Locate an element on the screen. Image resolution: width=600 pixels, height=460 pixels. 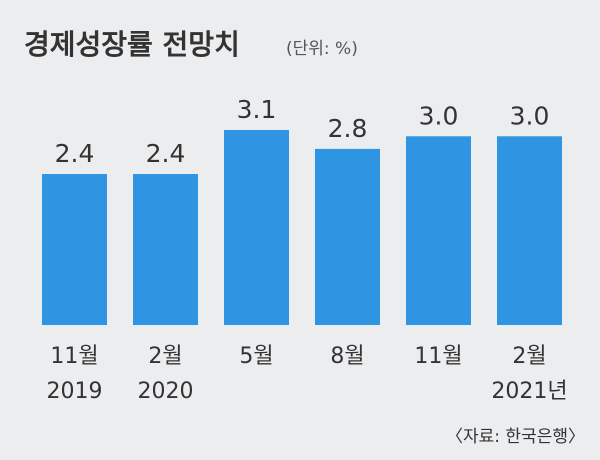
value-label-4: 2.8 is located at coordinates (348, 128).